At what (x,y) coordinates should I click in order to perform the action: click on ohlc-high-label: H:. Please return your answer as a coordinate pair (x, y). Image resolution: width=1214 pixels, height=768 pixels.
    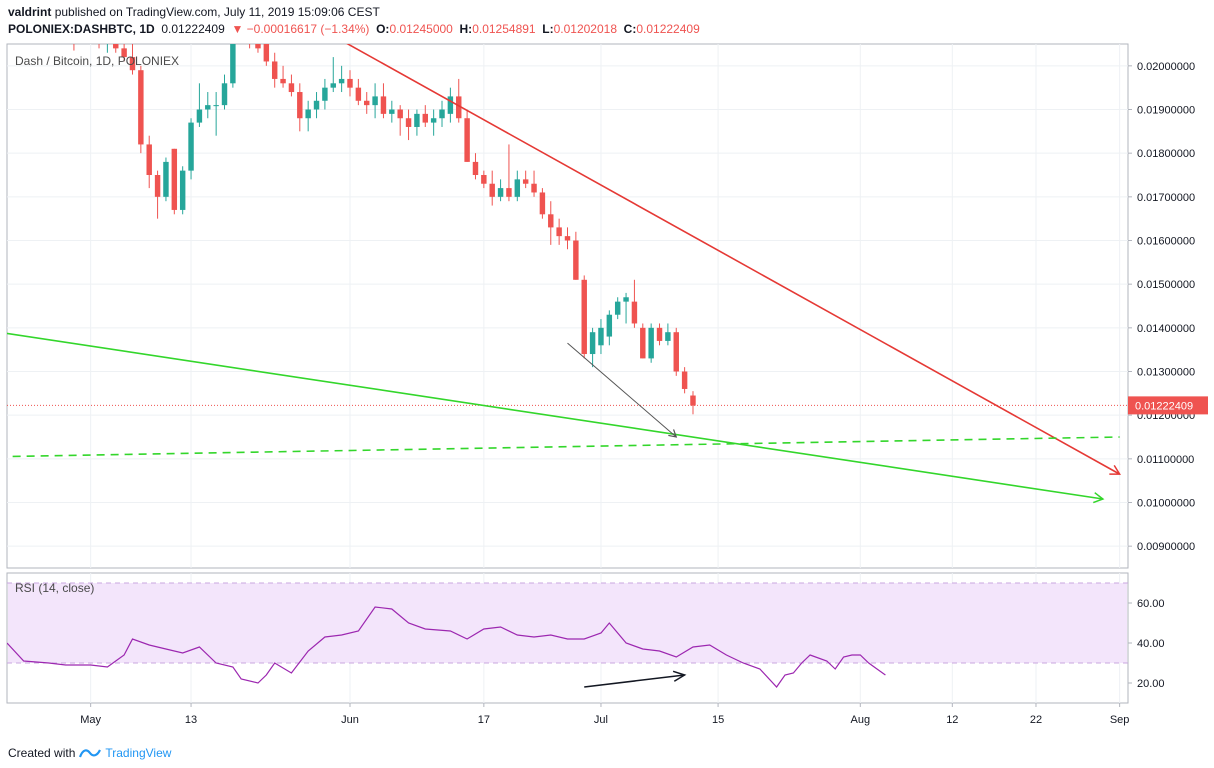
    Looking at the image, I should click on (466, 29).